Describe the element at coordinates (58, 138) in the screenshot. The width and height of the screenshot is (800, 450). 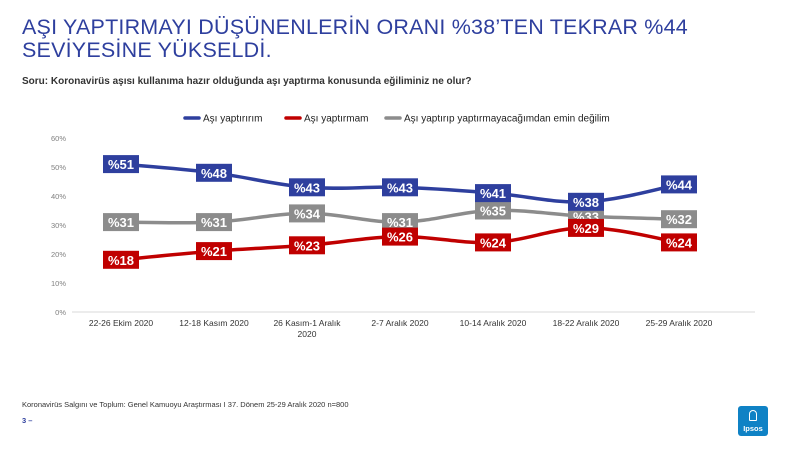
I see `y-tick-label: 60%` at that location.